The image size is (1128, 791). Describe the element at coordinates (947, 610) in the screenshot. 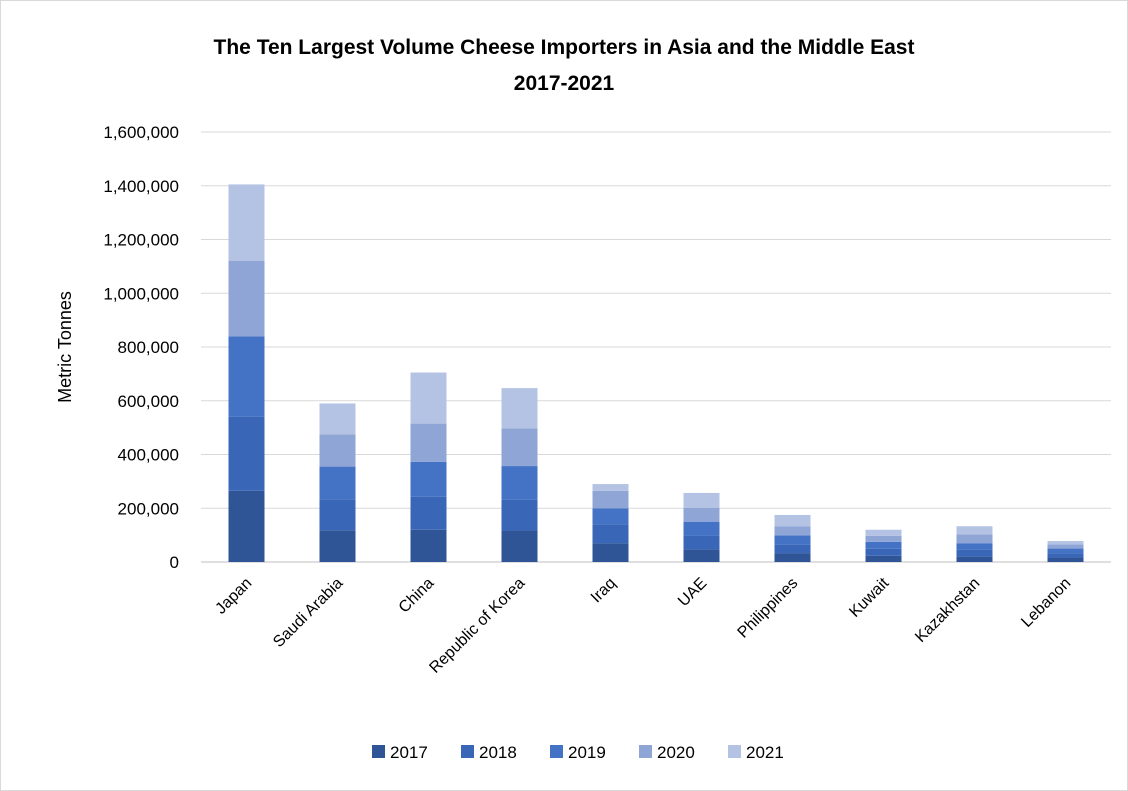

I see `x-tick-label-8: Kazakhstan` at that location.